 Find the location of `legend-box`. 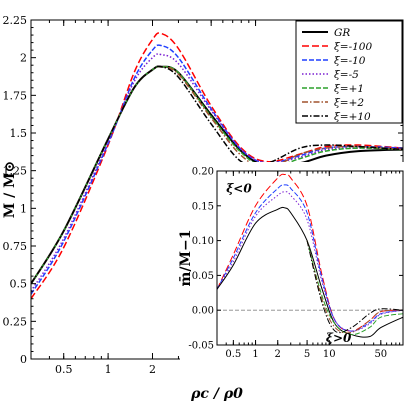

legend-box is located at coordinates (349, 72).